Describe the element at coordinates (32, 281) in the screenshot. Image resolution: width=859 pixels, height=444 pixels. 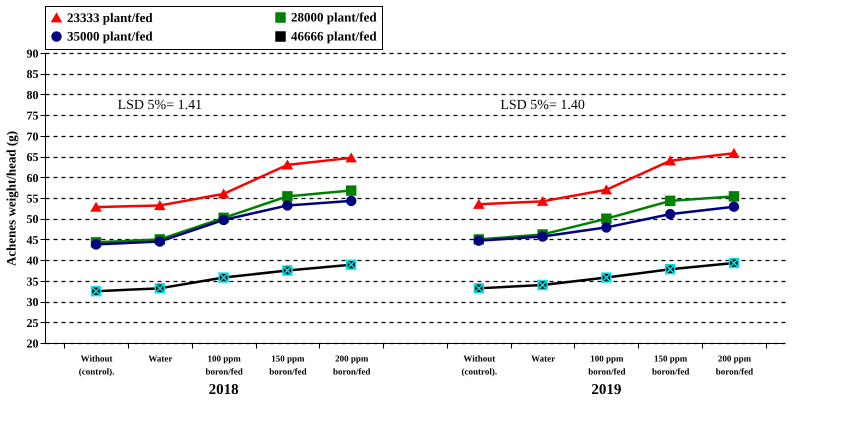
I see `y-tick-label: 35` at that location.